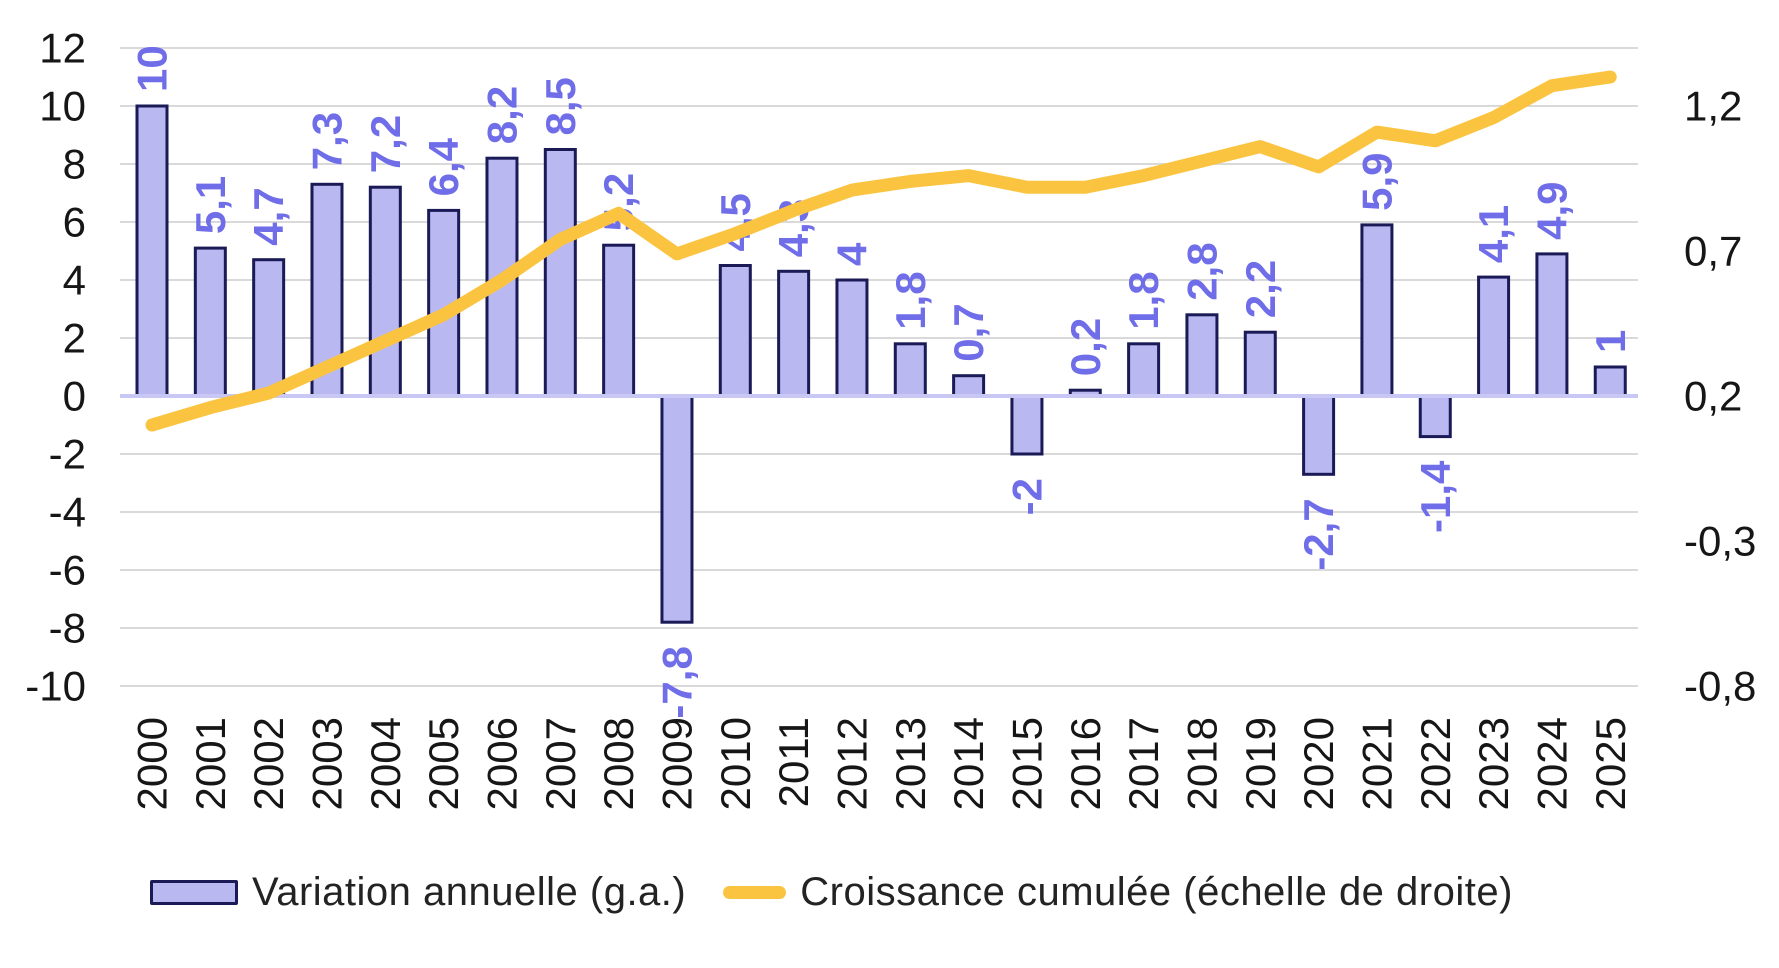 Image resolution: width=1779 pixels, height=968 pixels. What do you see at coordinates (67, 512) in the screenshot?
I see `left-axis-tick--4: -4` at bounding box center [67, 512].